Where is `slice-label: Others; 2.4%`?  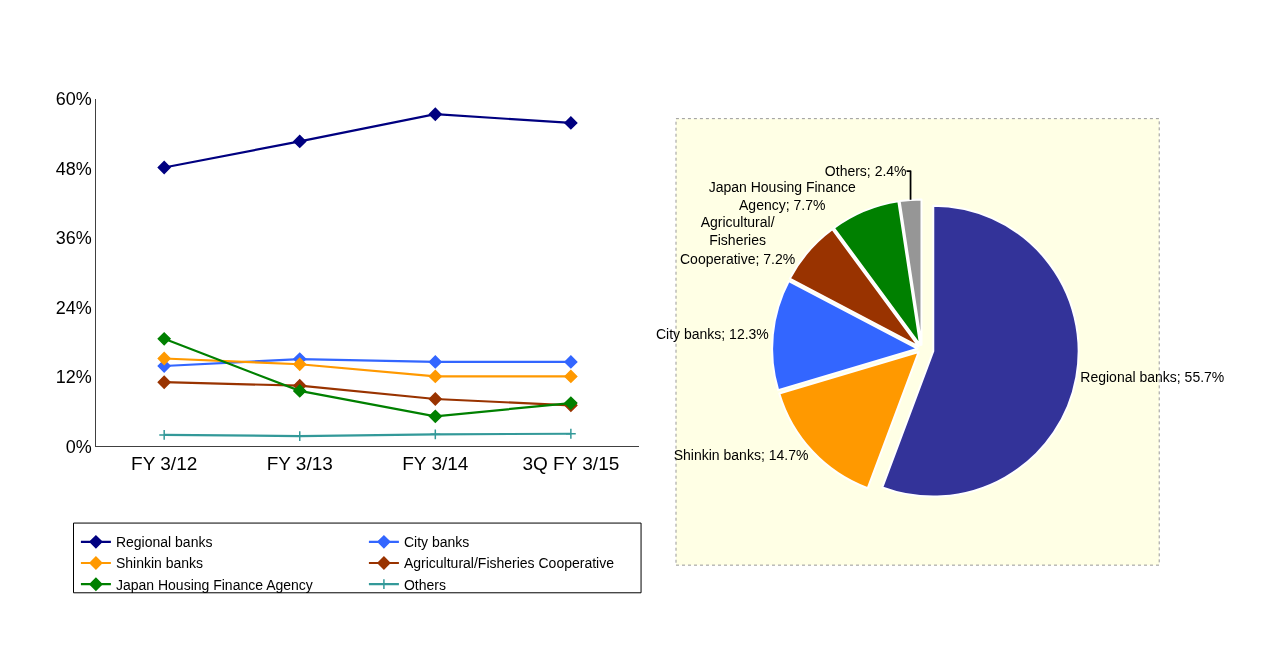 slice-label: Others; 2.4% is located at coordinates (865, 171).